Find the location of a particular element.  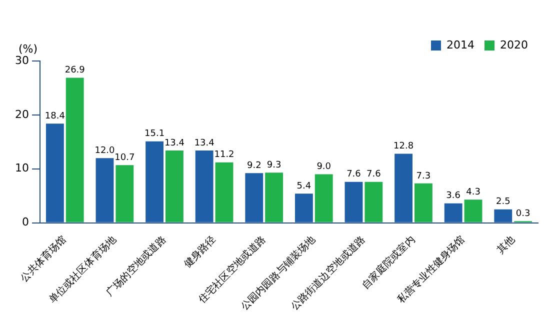

text: 15.1 is located at coordinates (154, 134).